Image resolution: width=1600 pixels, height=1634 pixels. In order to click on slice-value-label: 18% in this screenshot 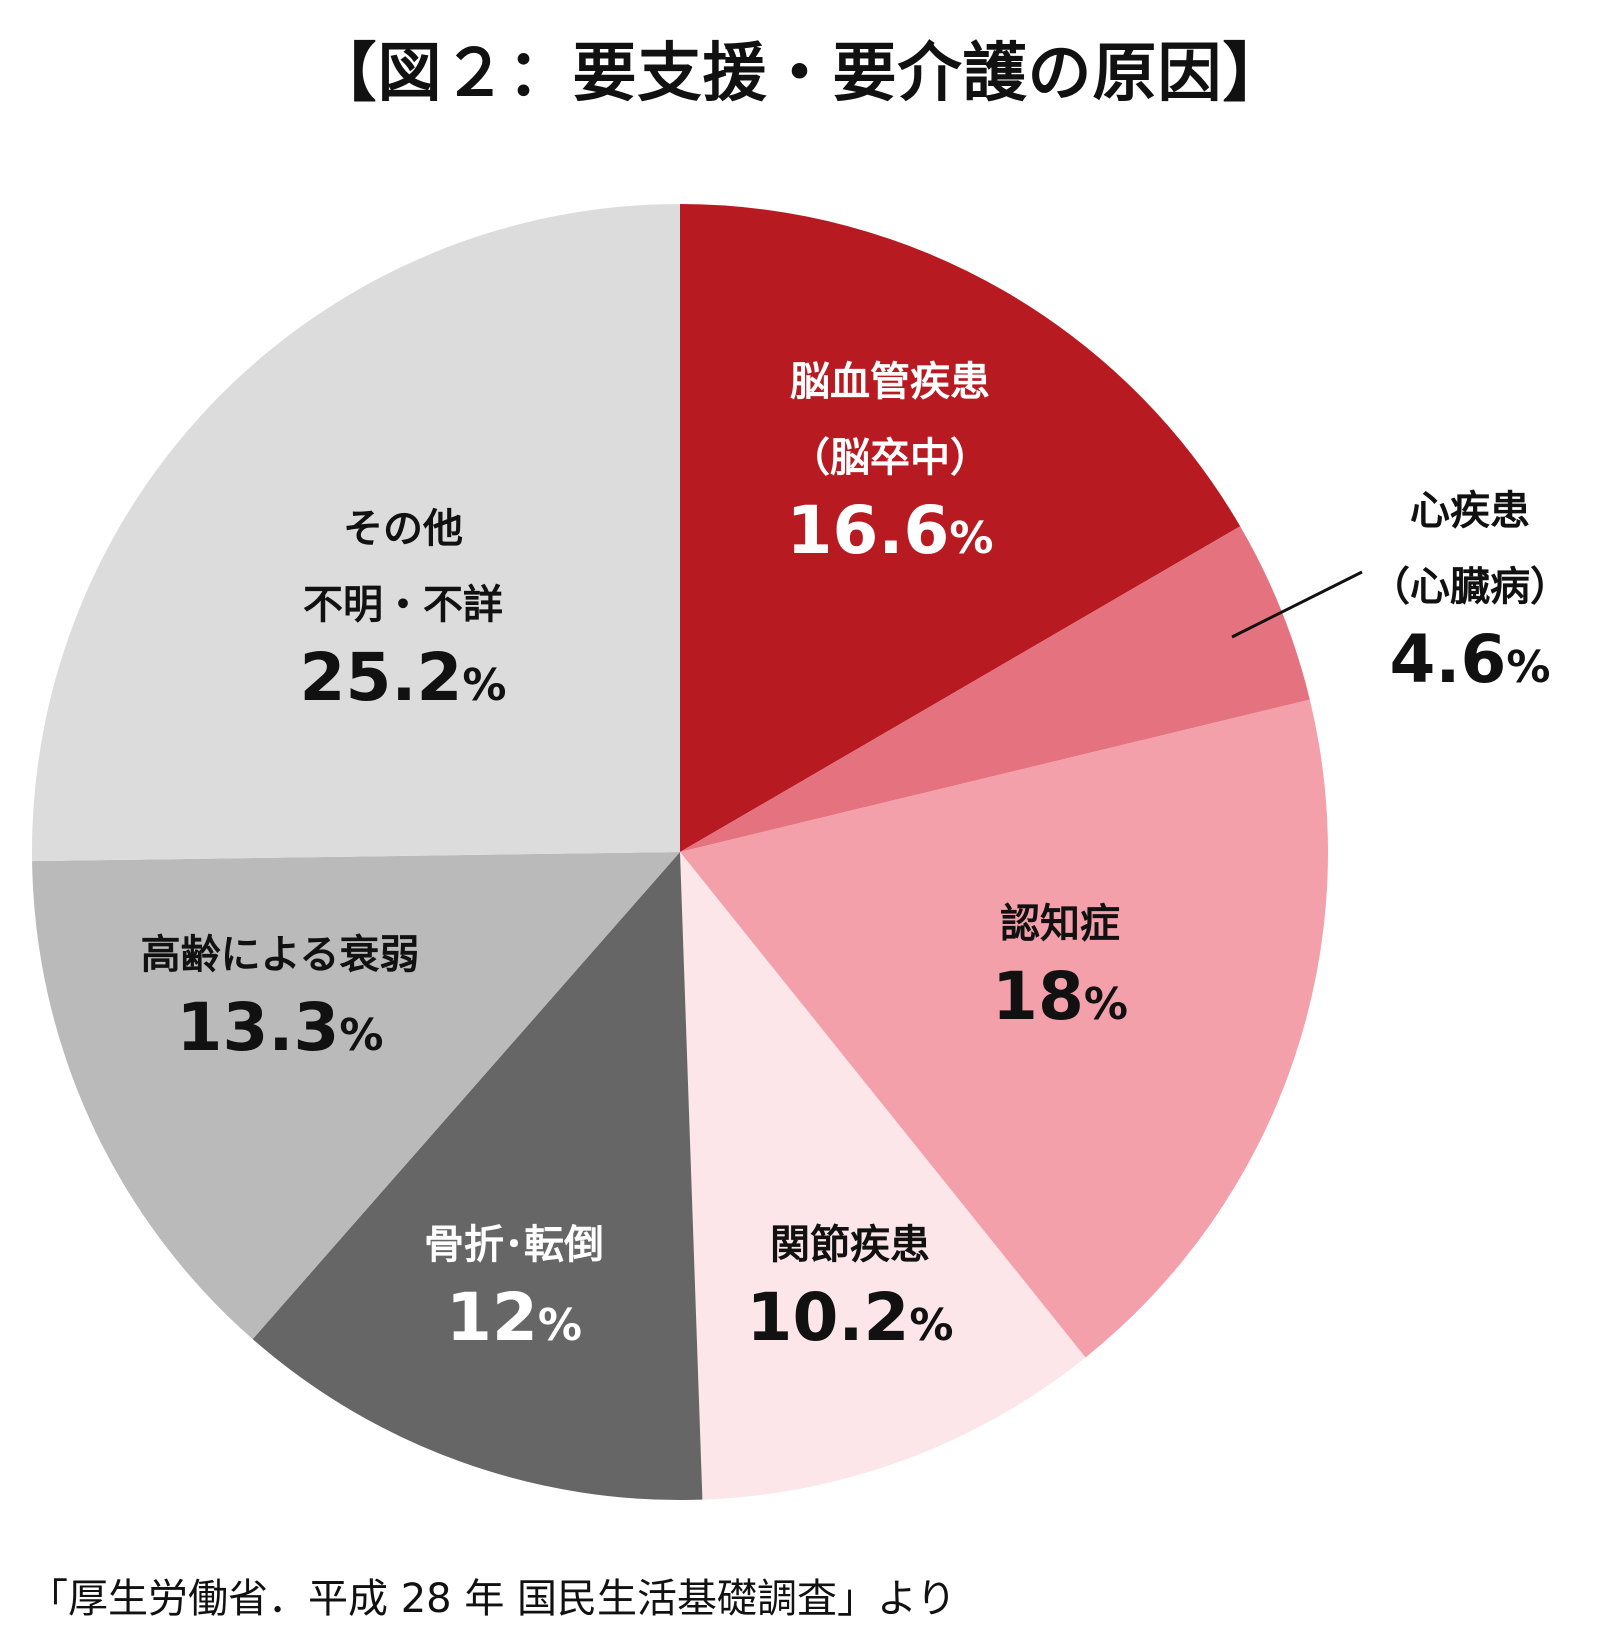, I will do `click(1060, 996)`.